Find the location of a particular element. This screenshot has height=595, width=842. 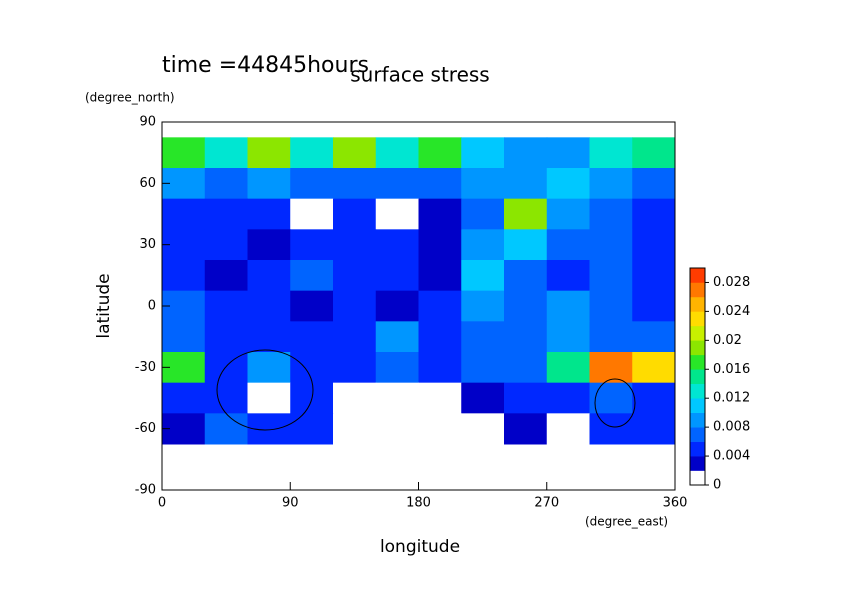

y-axis-label: latitude is located at coordinates (104, 305).